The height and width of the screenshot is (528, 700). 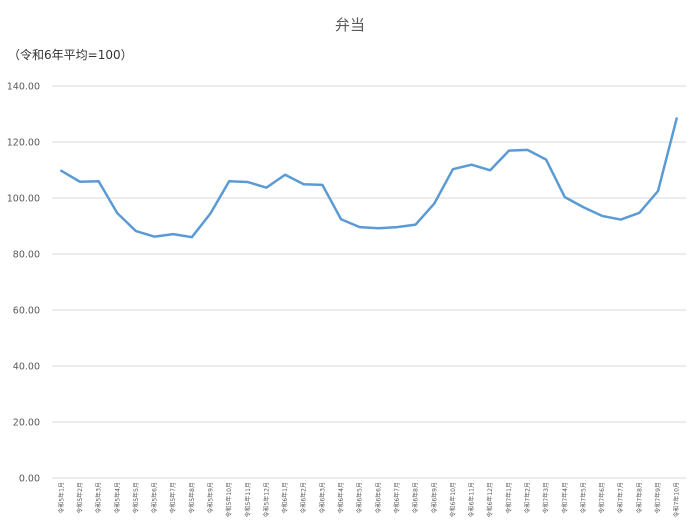 What do you see at coordinates (23, 87) in the screenshot?
I see `y-tick-label: 140.00` at bounding box center [23, 87].